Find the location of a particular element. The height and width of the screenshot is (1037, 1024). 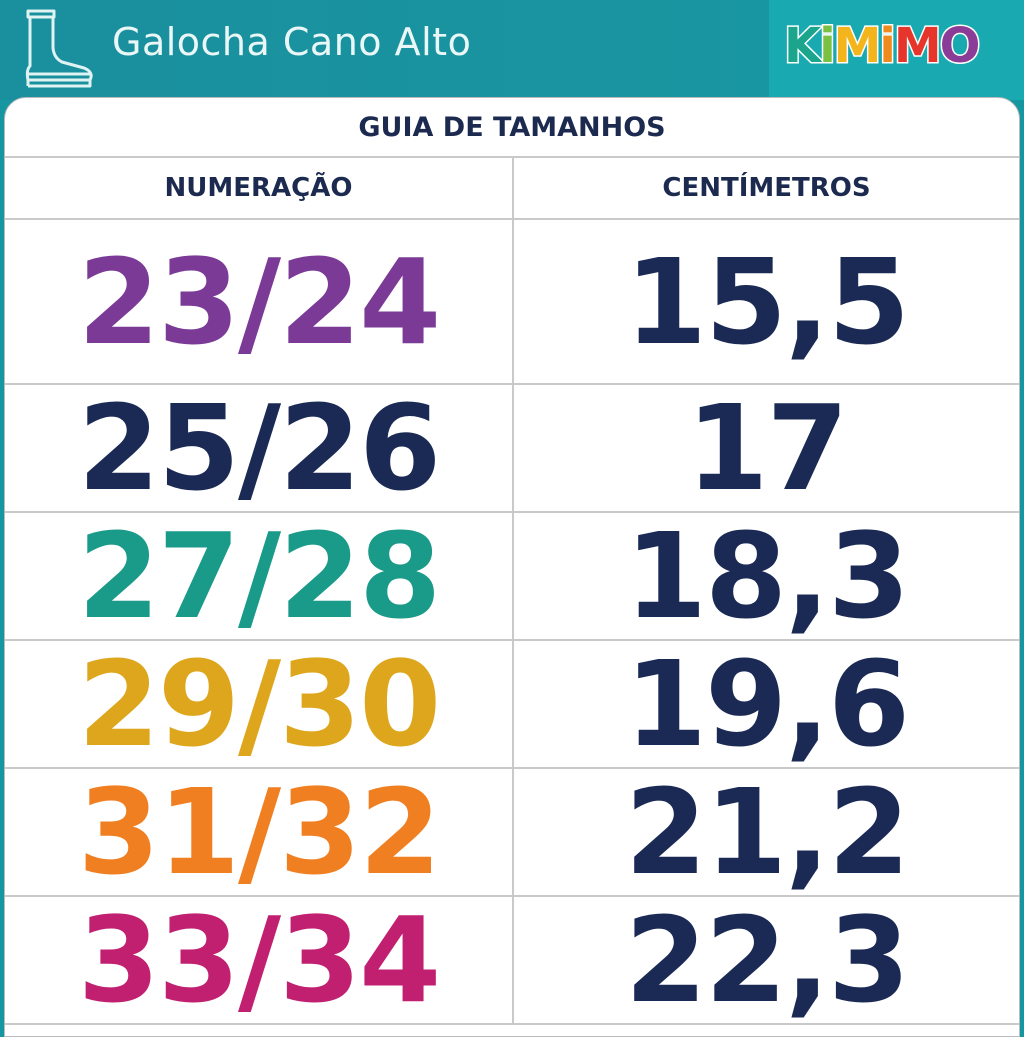

cm-cell: 15,5 is located at coordinates (766, 302).